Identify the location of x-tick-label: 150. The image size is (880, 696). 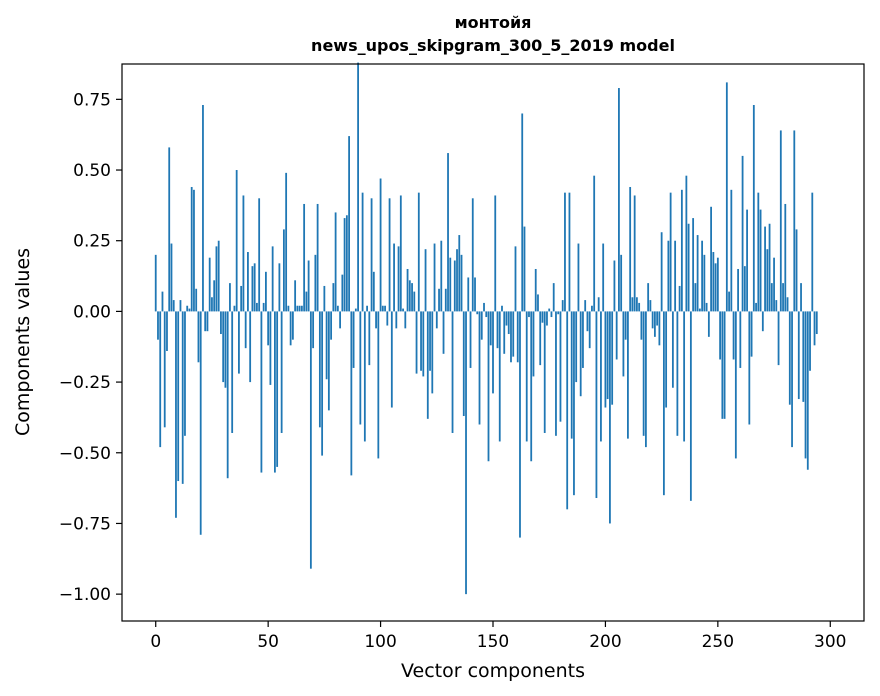
(493, 642).